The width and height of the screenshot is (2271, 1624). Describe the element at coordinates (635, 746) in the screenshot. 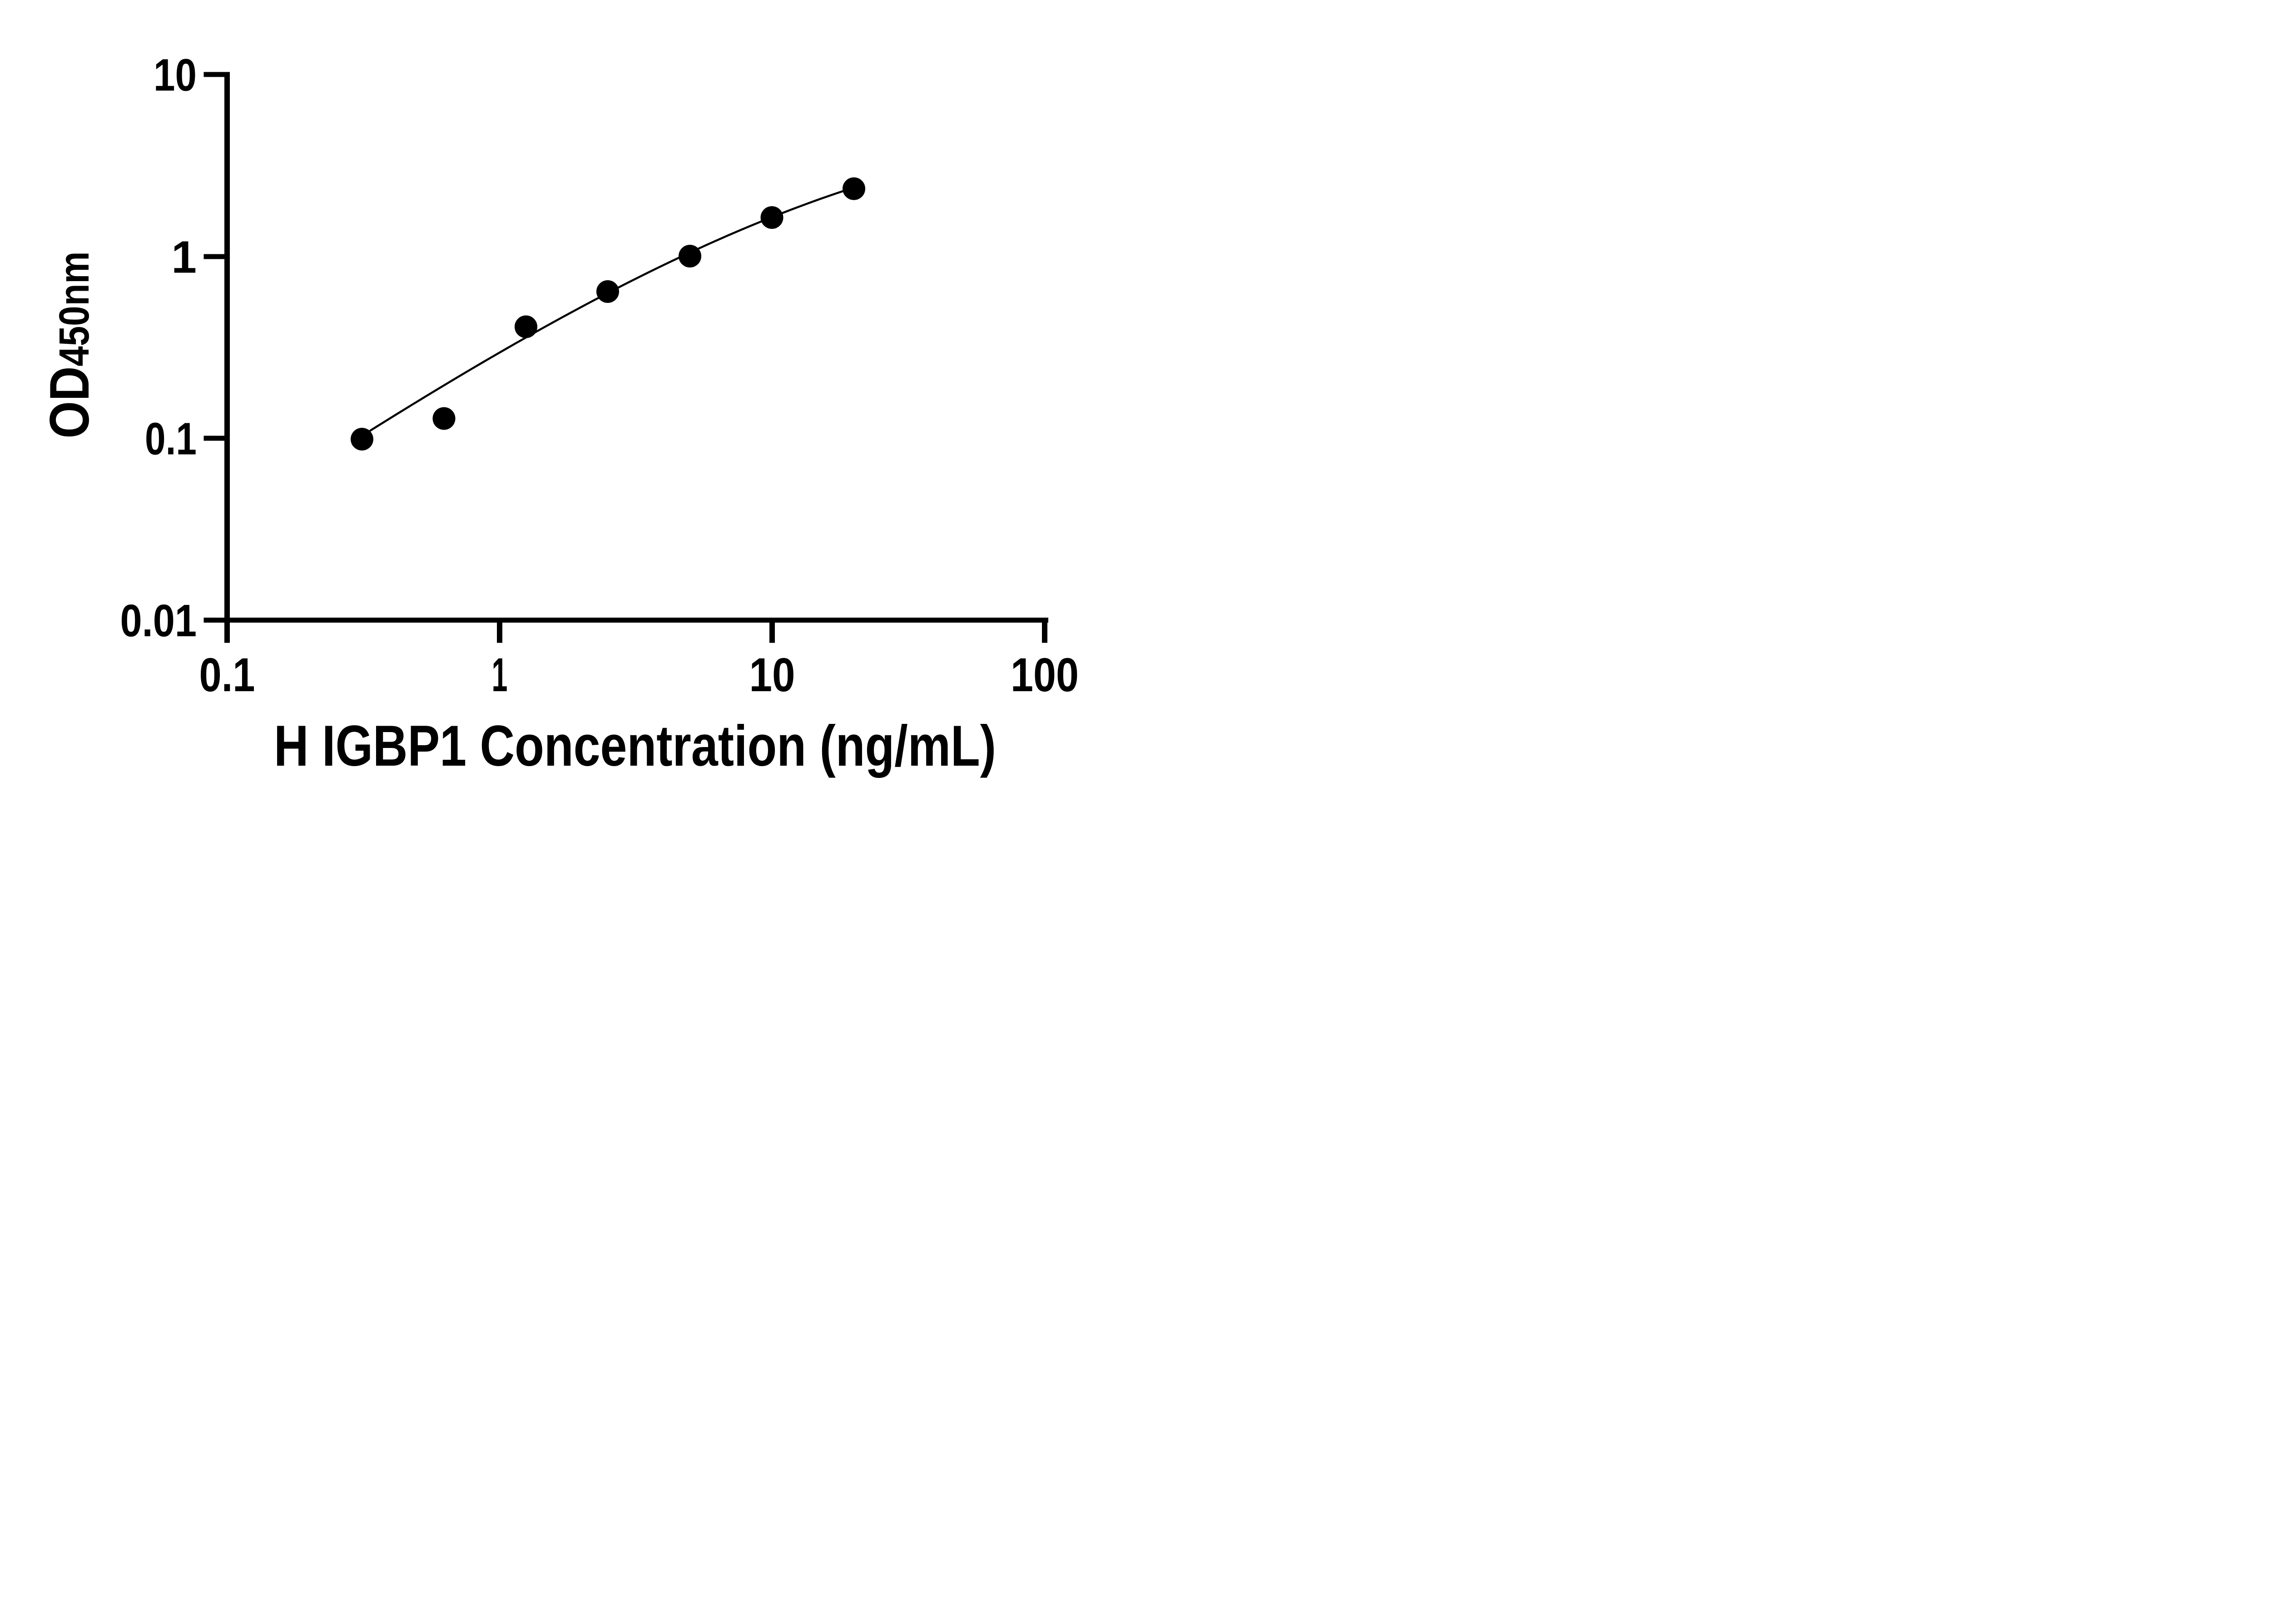

I see `svg-text: H IGBP1 Concentration (ng/mL)` at that location.